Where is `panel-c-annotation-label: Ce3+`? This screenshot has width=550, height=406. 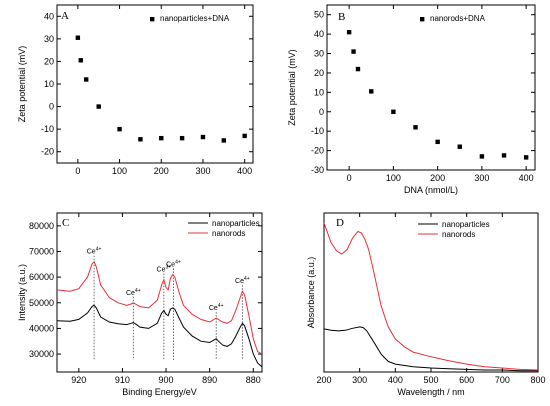
panel-c-annotation-label: Ce3+ is located at coordinates (164, 269).